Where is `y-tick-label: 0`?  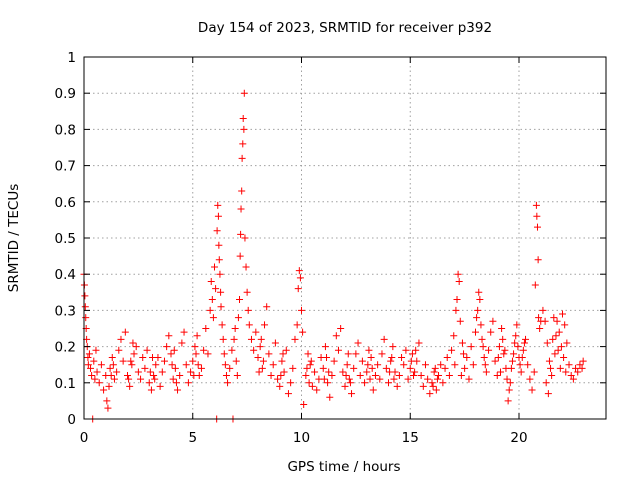 y-tick-label: 0 is located at coordinates (71, 420).